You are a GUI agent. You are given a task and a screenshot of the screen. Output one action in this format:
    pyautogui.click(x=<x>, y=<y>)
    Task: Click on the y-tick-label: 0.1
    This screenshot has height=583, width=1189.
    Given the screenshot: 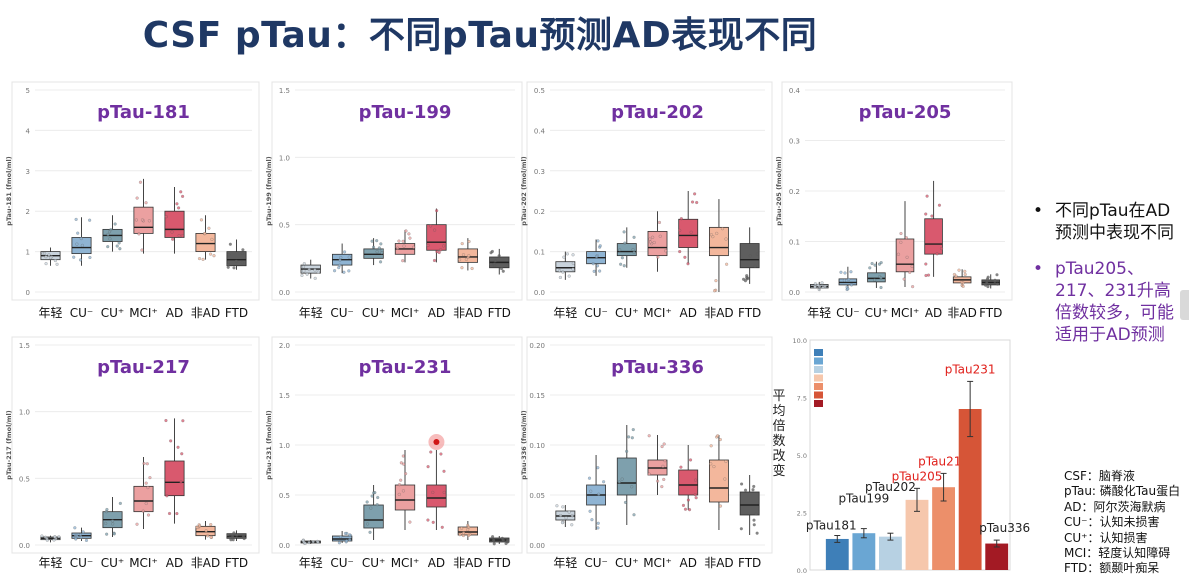 What is the action you would take?
    pyautogui.click(x=539, y=253)
    